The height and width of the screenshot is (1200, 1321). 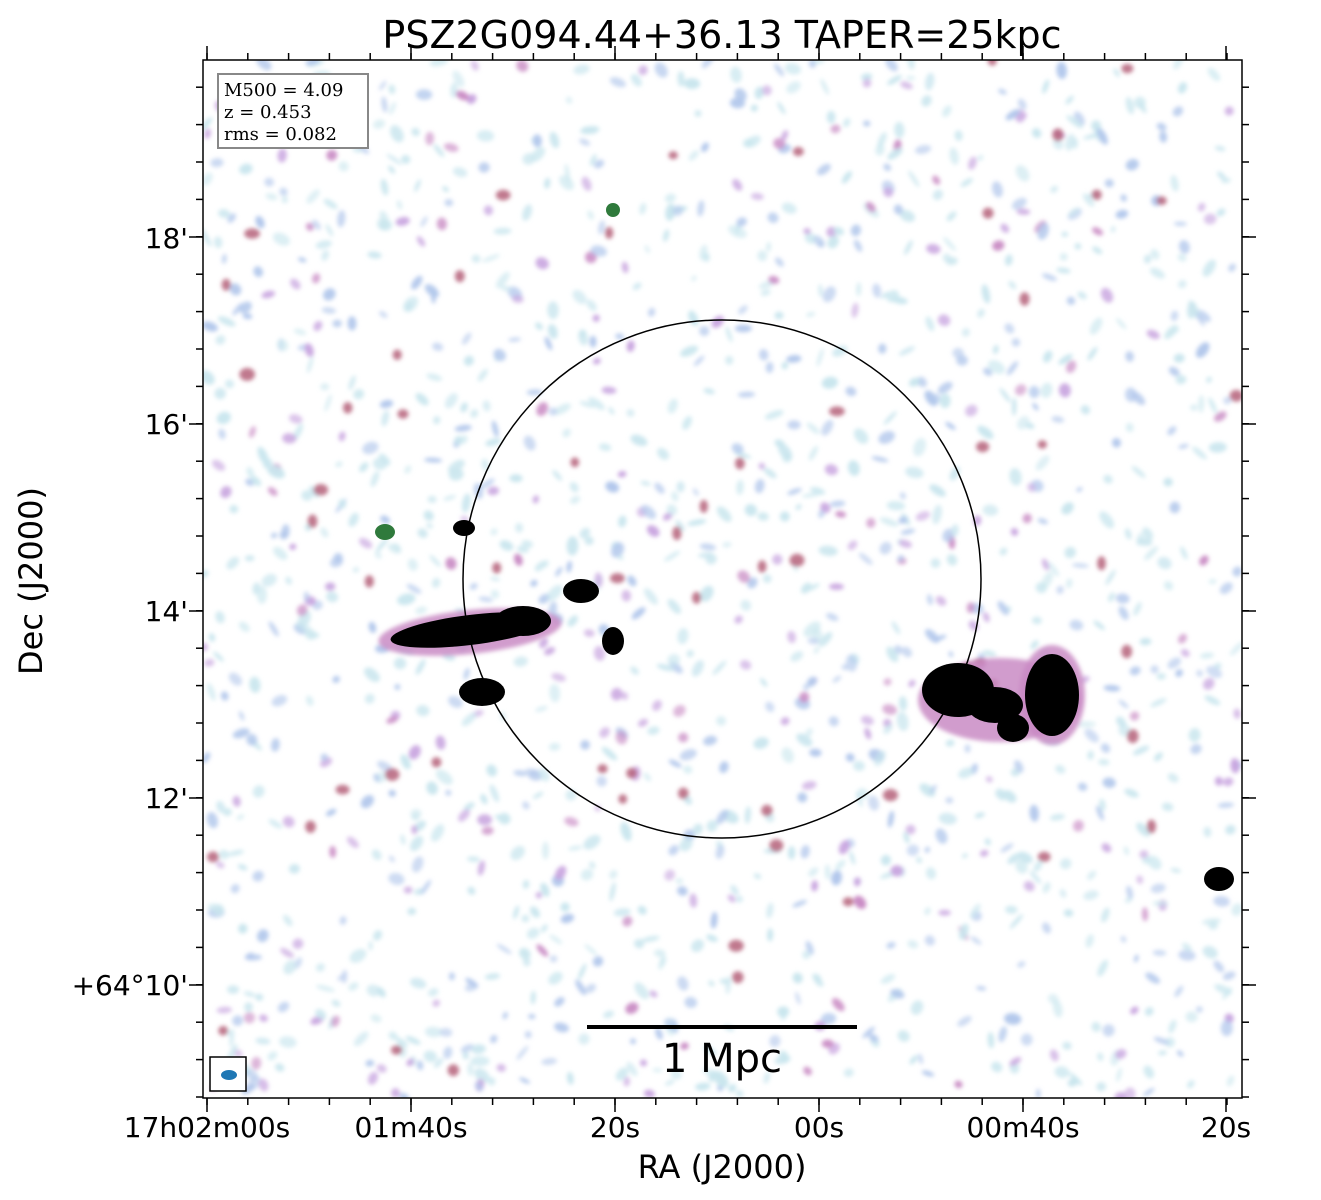 What do you see at coordinates (166, 424) in the screenshot?
I see `y-tick-label: 16'` at bounding box center [166, 424].